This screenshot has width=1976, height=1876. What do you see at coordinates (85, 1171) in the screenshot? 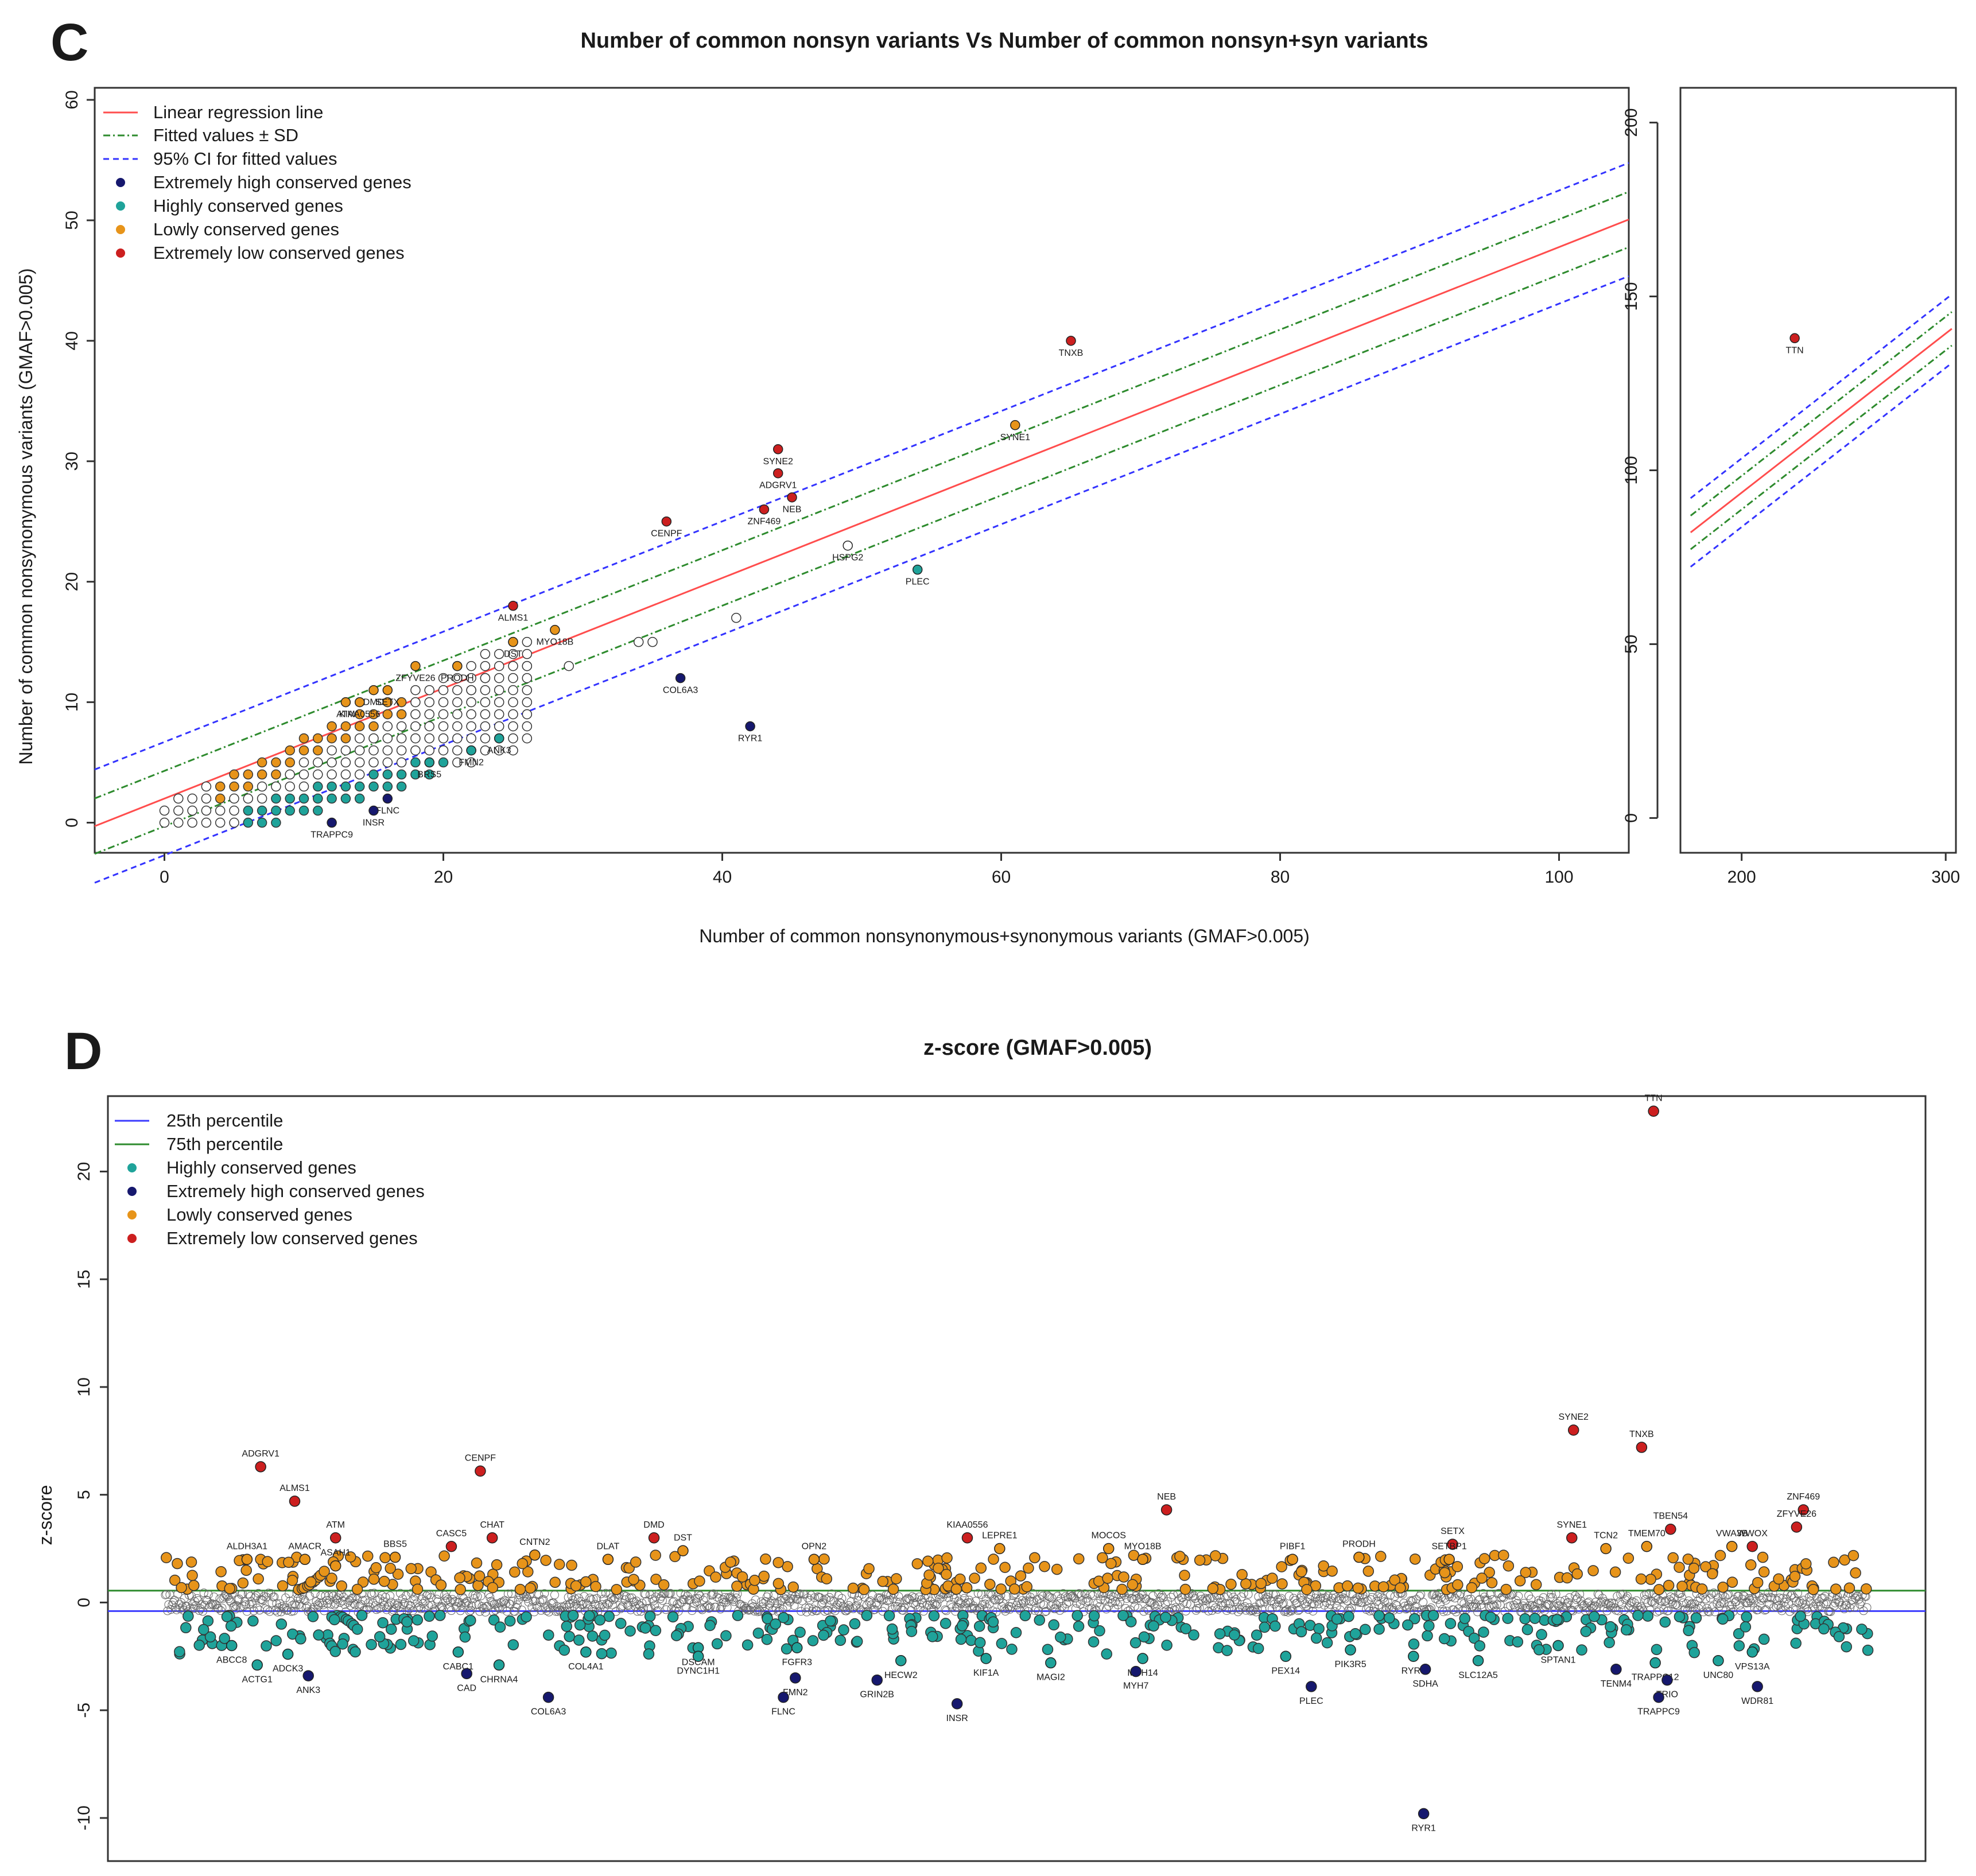
I see `d-y-tick-label: 20` at bounding box center [85, 1171].